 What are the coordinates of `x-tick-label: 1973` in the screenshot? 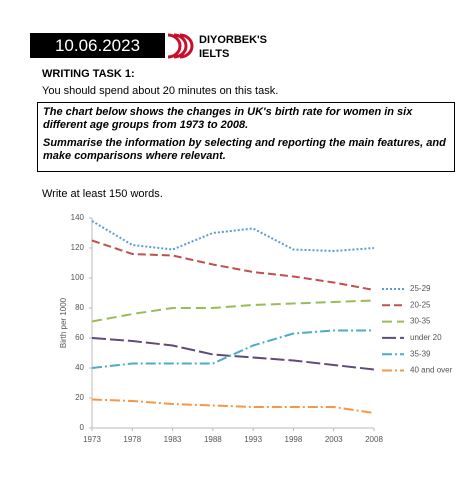 It's located at (92, 439).